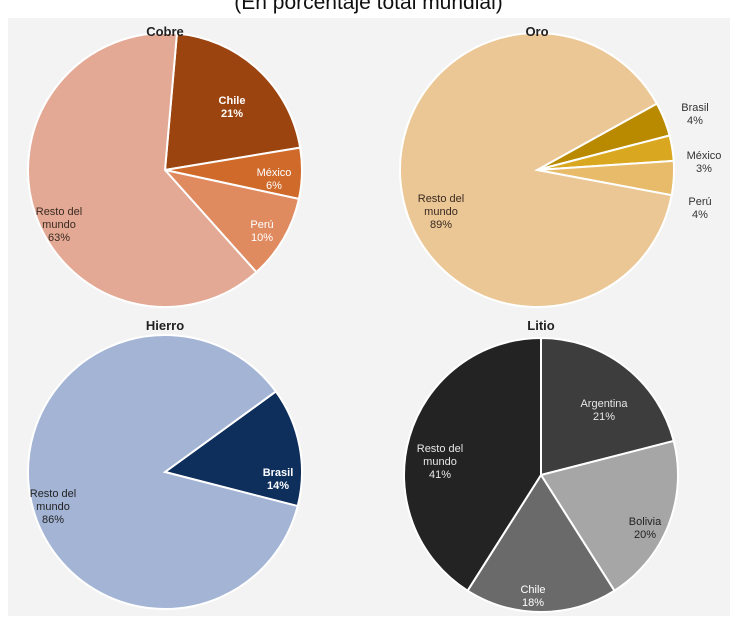 The width and height of the screenshot is (737, 619). Describe the element at coordinates (440, 462) in the screenshot. I see `slice-label-litio-resto-del-mundo: Resto del mundo 41%` at that location.